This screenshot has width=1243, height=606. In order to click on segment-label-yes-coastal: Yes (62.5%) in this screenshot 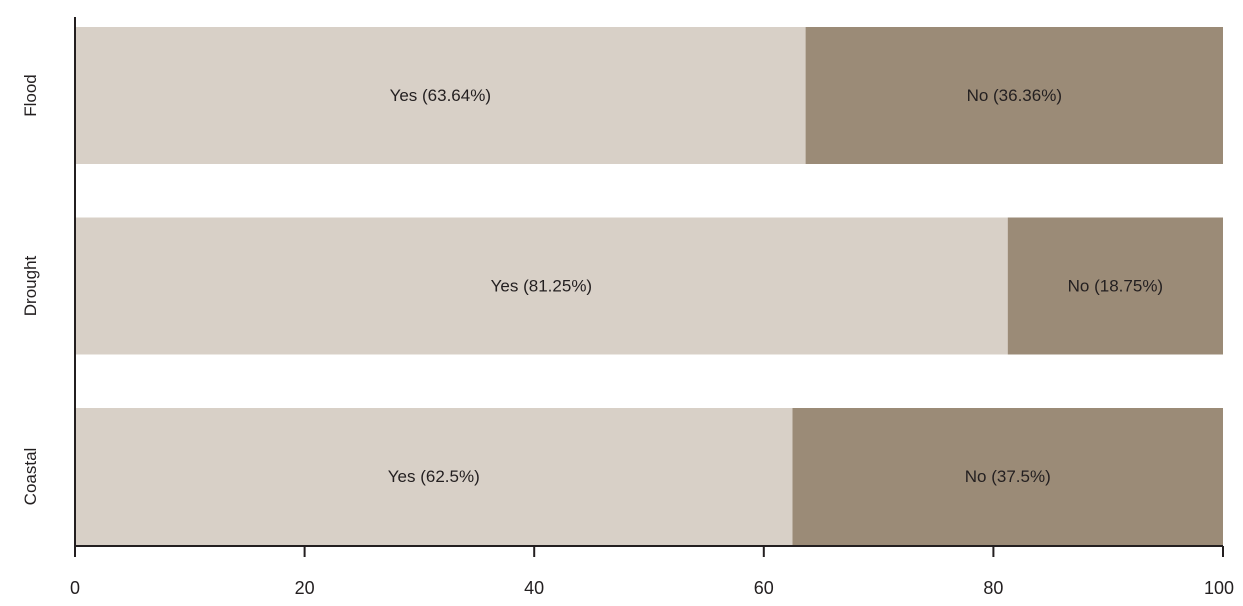, I will do `click(434, 476)`.